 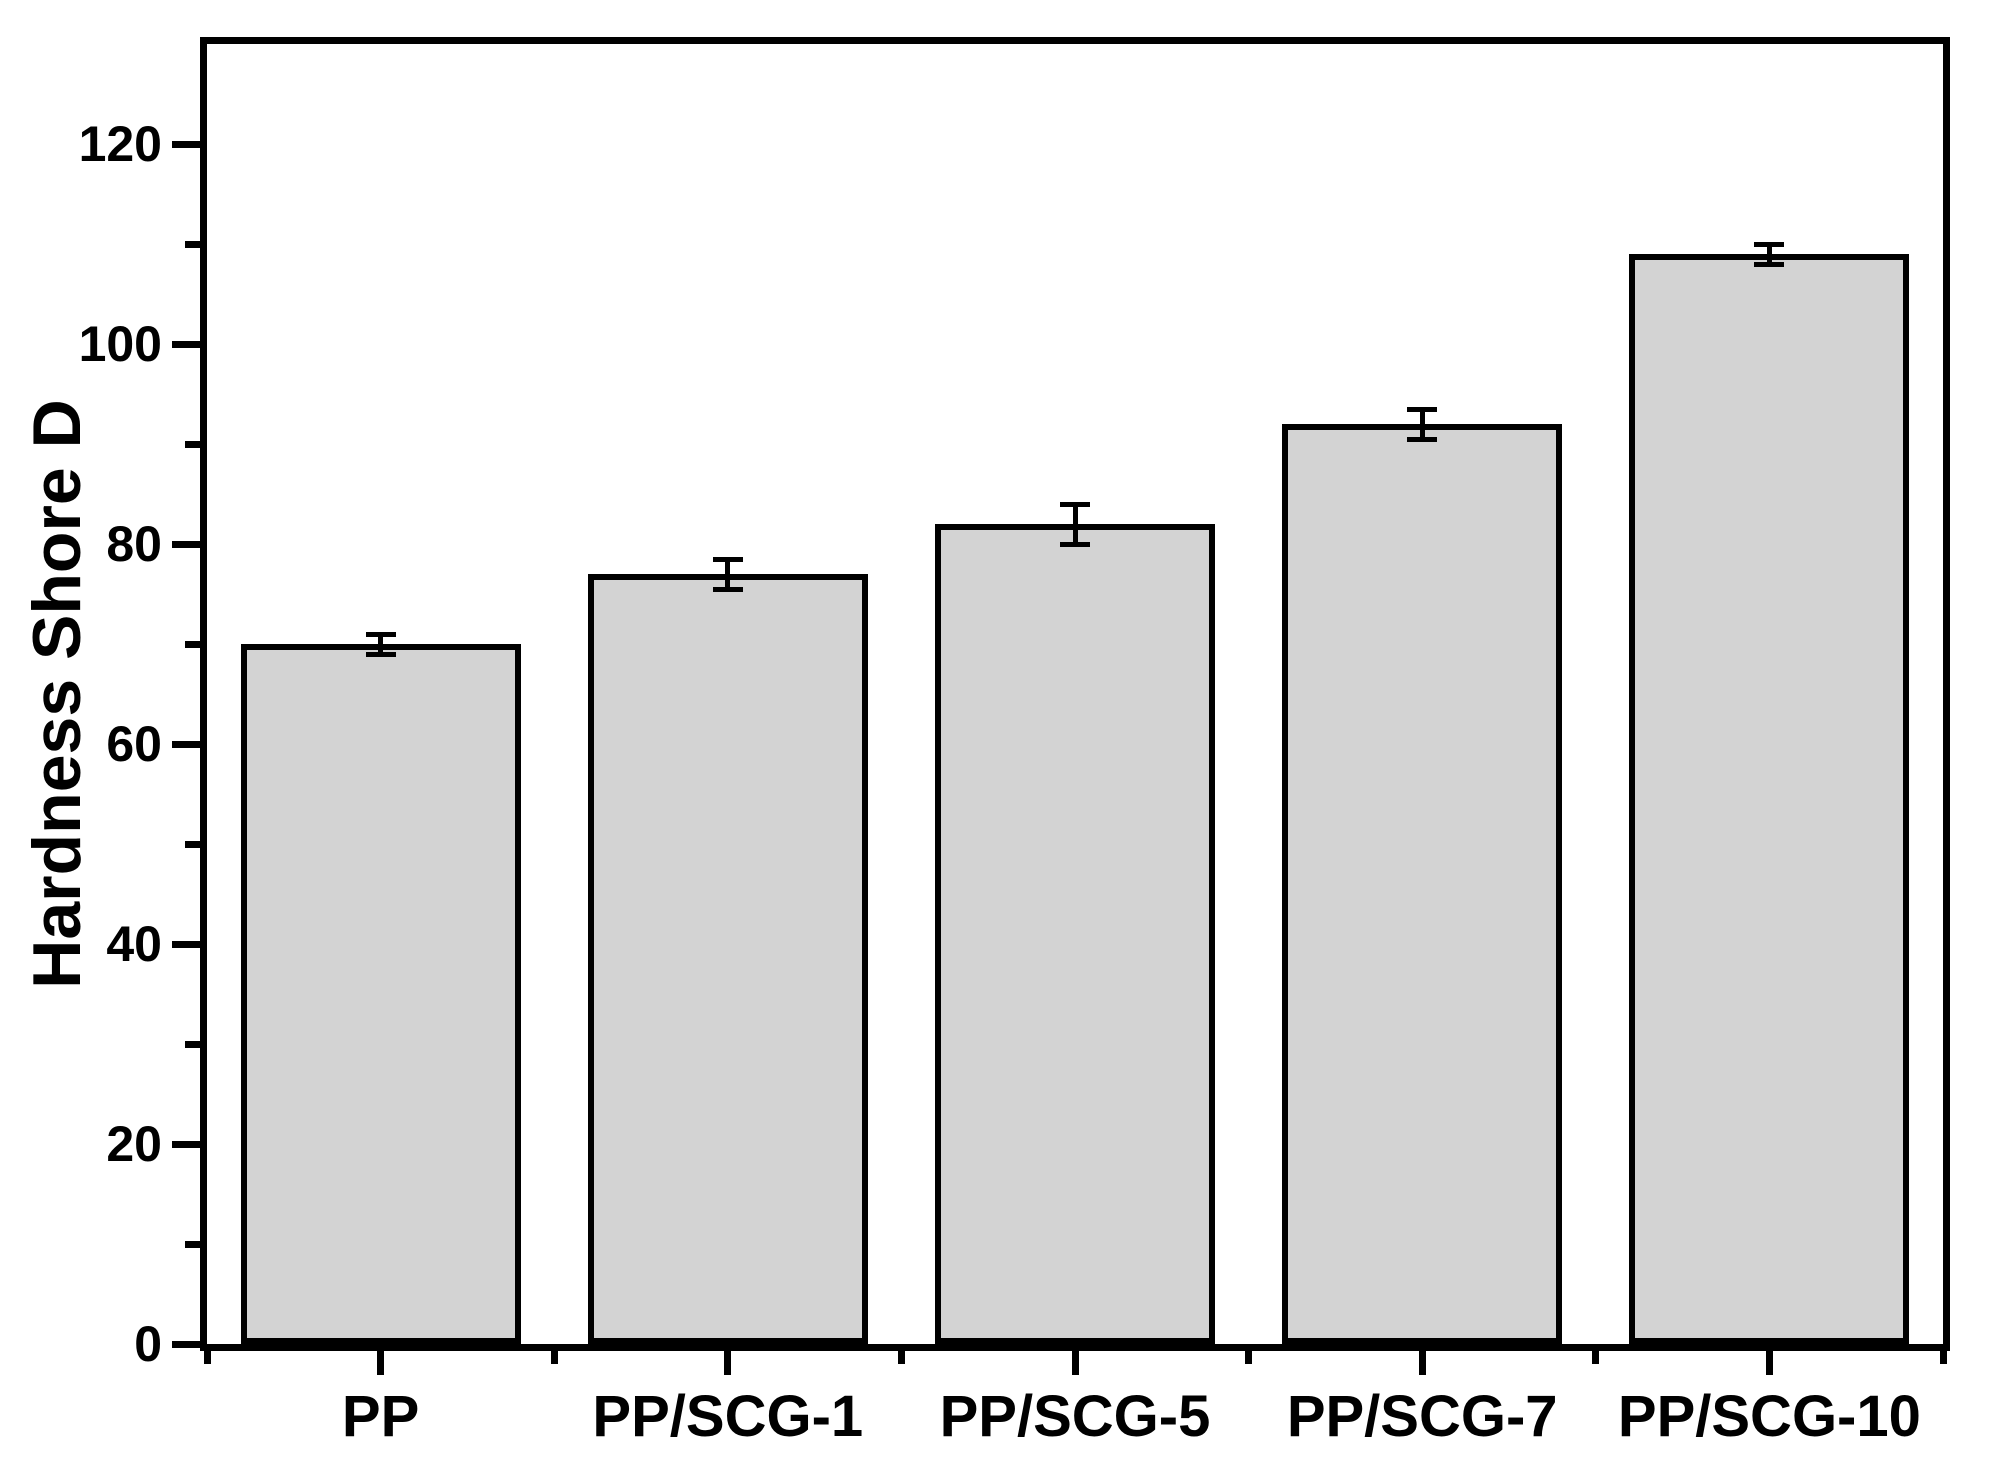 What do you see at coordinates (380, 994) in the screenshot?
I see `bar-pp` at bounding box center [380, 994].